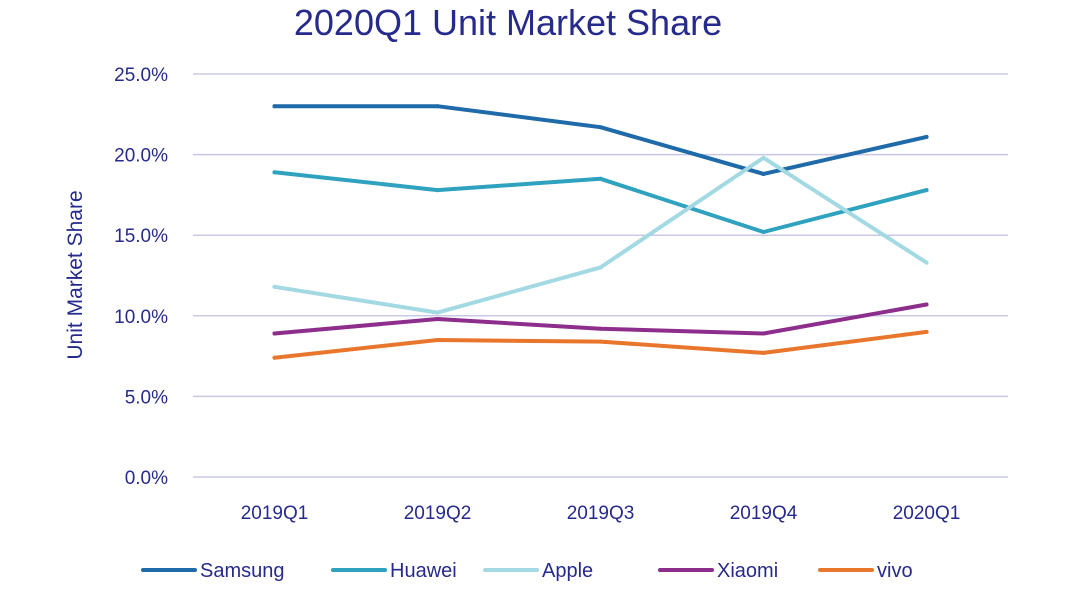 Image resolution: width=1066 pixels, height=600 pixels. What do you see at coordinates (146, 397) in the screenshot?
I see `y-tick-label: 5.0%` at bounding box center [146, 397].